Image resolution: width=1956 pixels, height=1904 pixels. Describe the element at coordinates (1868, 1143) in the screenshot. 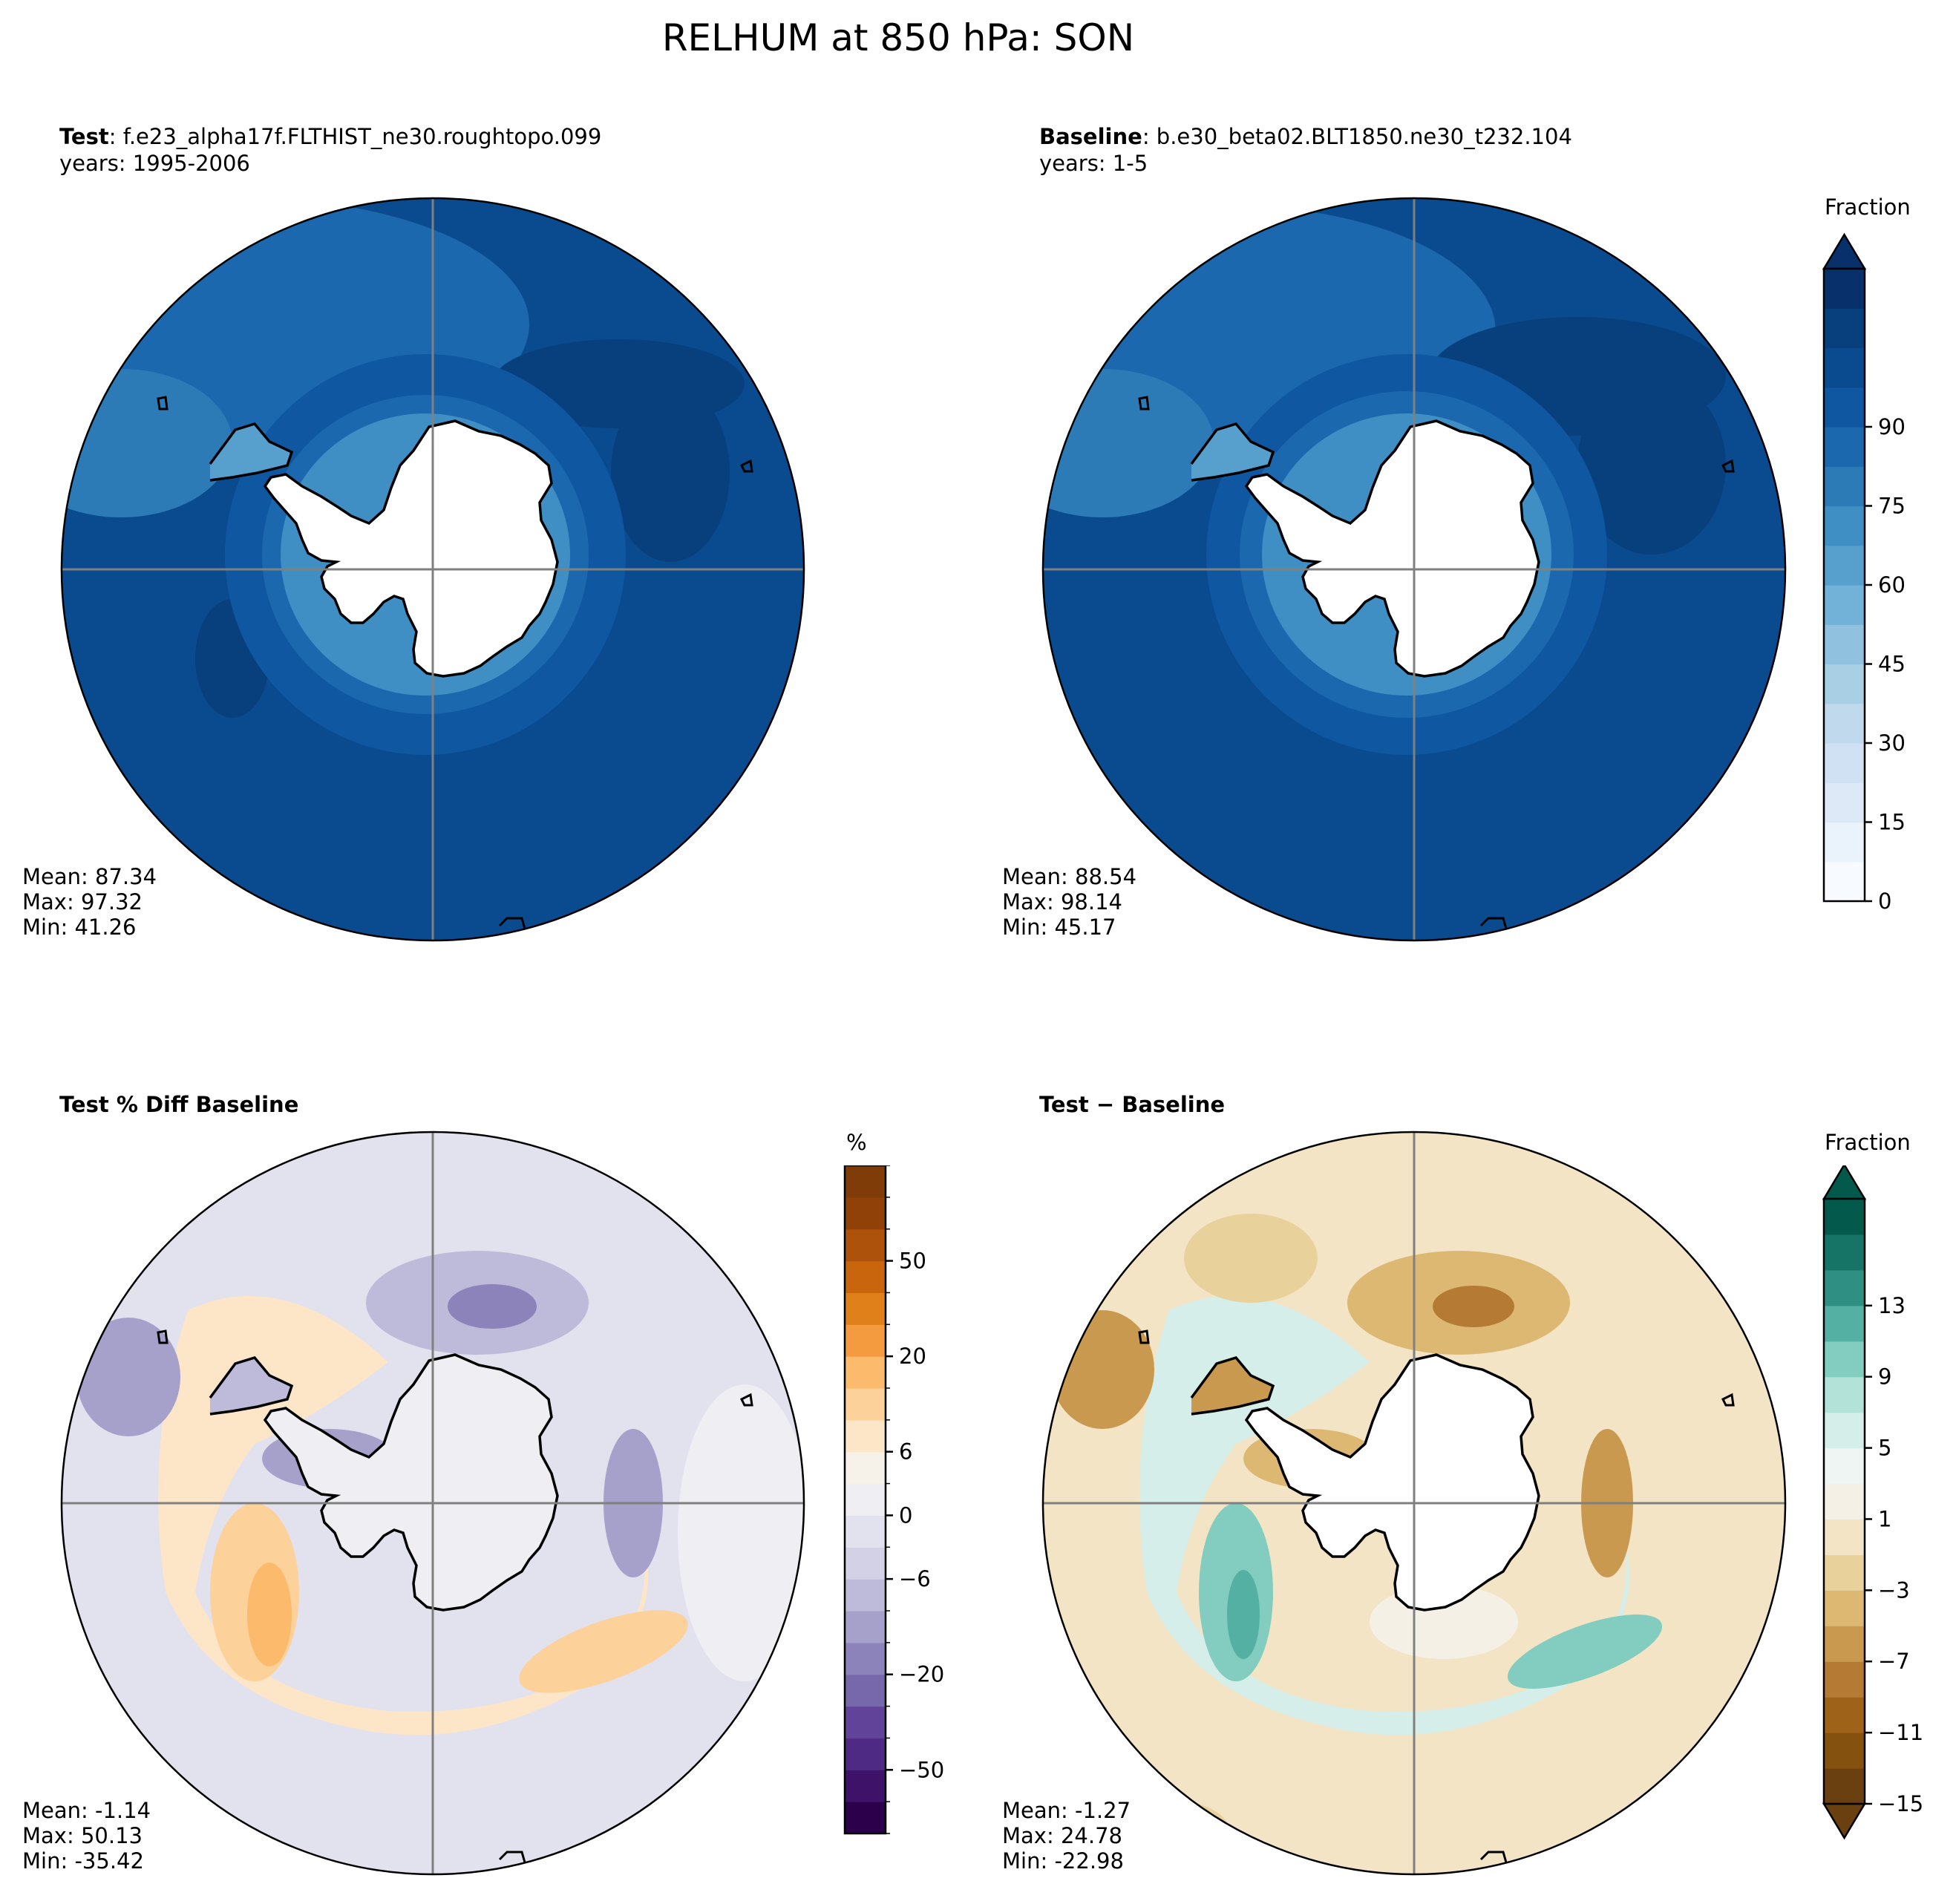

I see `colorbar-diff-label: Fraction` at that location.